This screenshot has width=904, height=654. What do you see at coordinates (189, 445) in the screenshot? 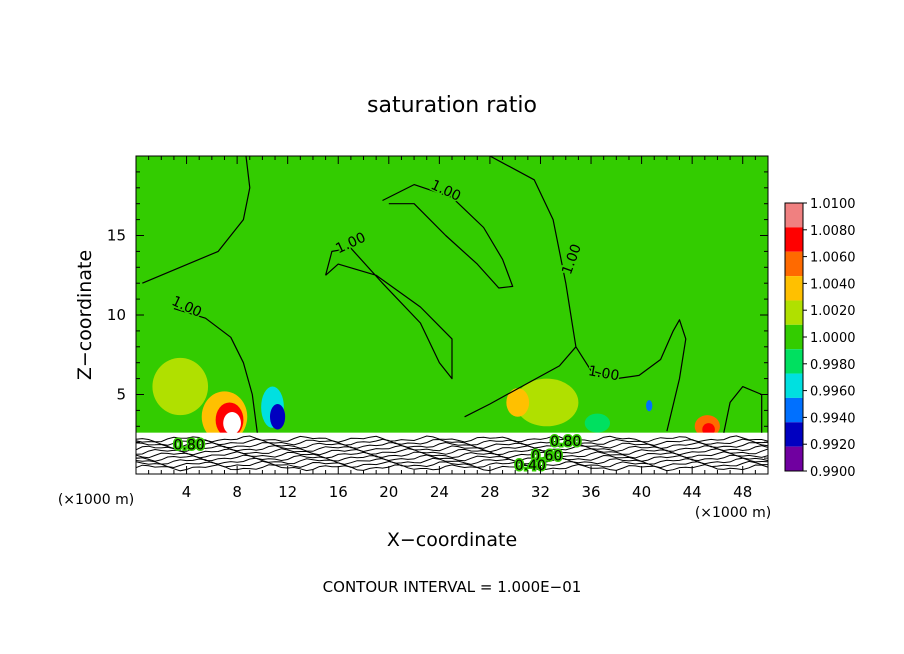
I see `contour-label-5: 0.80` at bounding box center [189, 445].